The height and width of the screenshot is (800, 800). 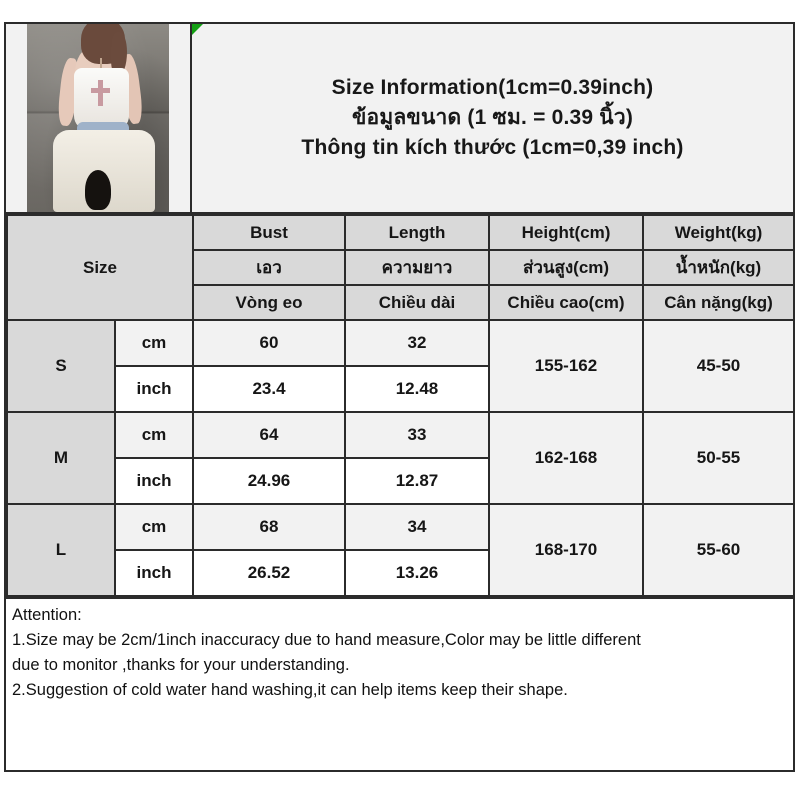 I want to click on header-height-en: Height(cm), so click(x=566, y=232).